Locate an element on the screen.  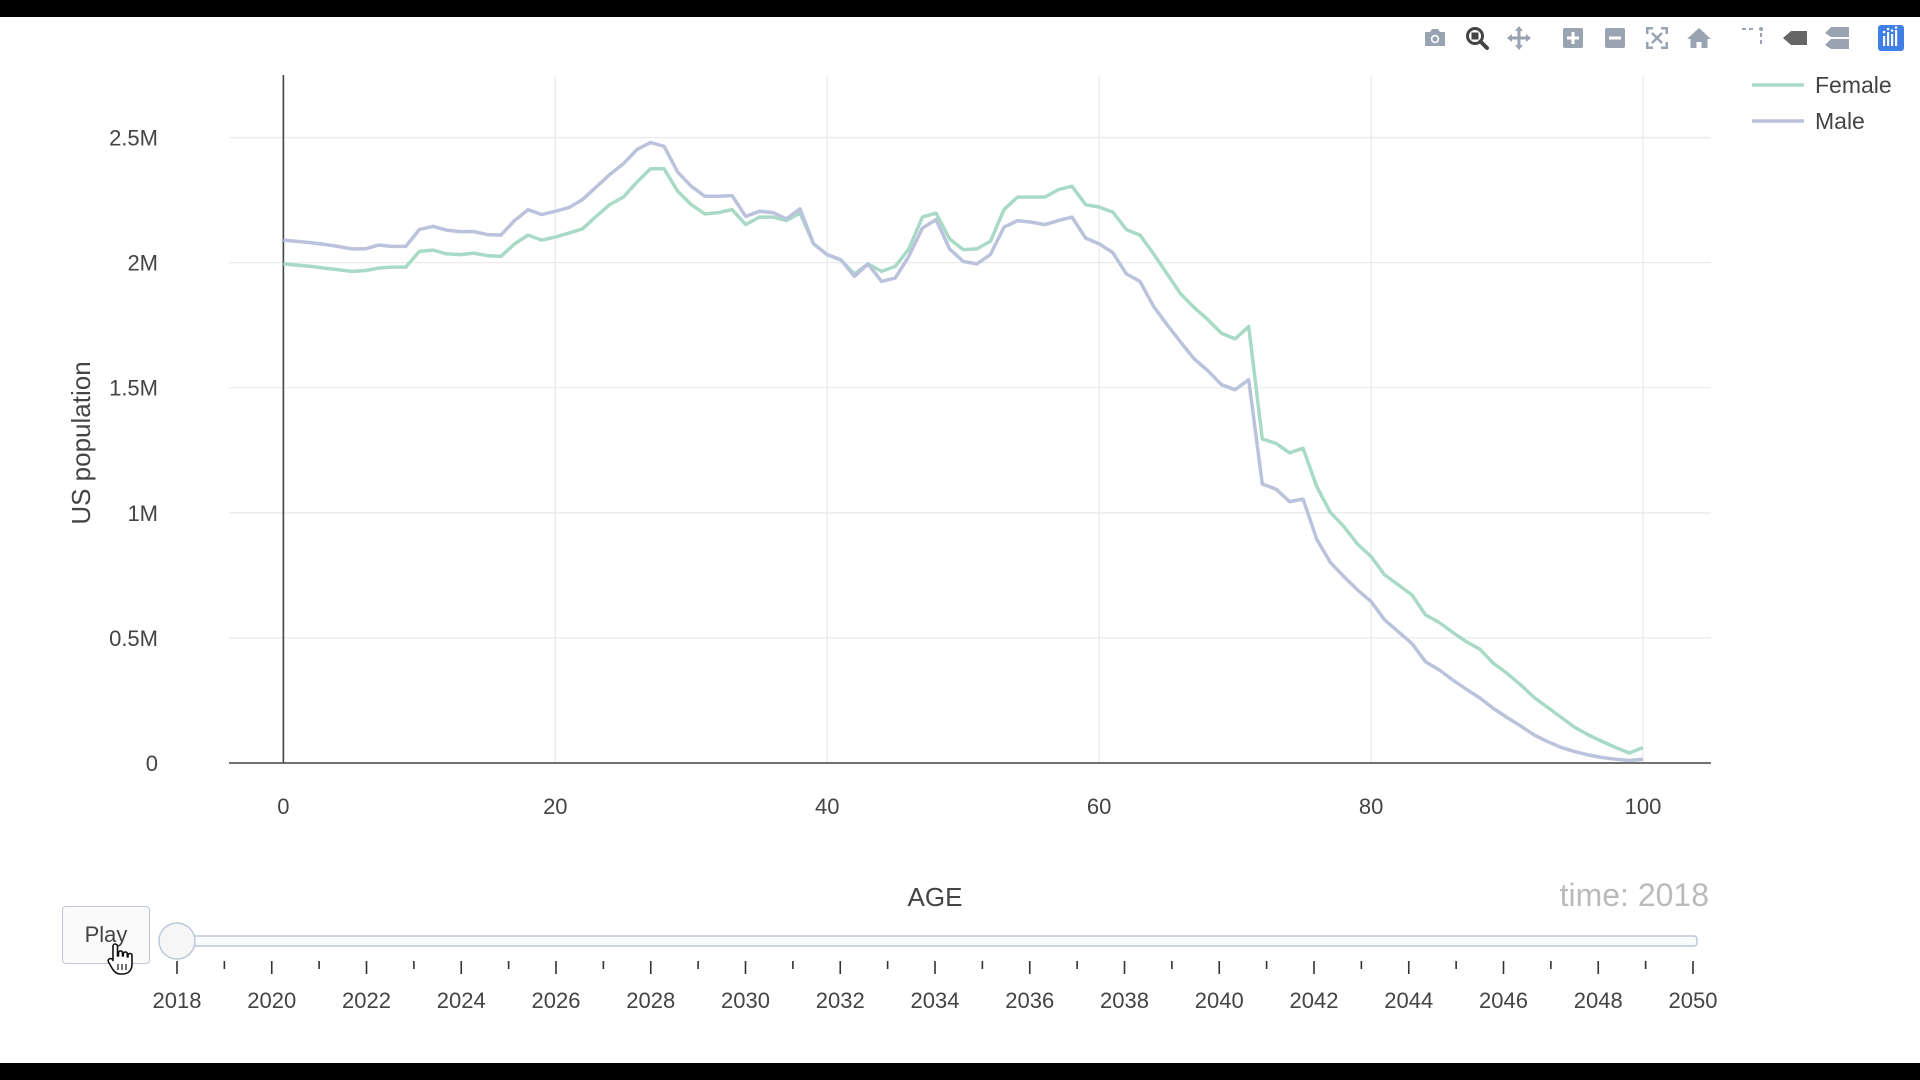
zoom-icon is located at coordinates (1477, 38).